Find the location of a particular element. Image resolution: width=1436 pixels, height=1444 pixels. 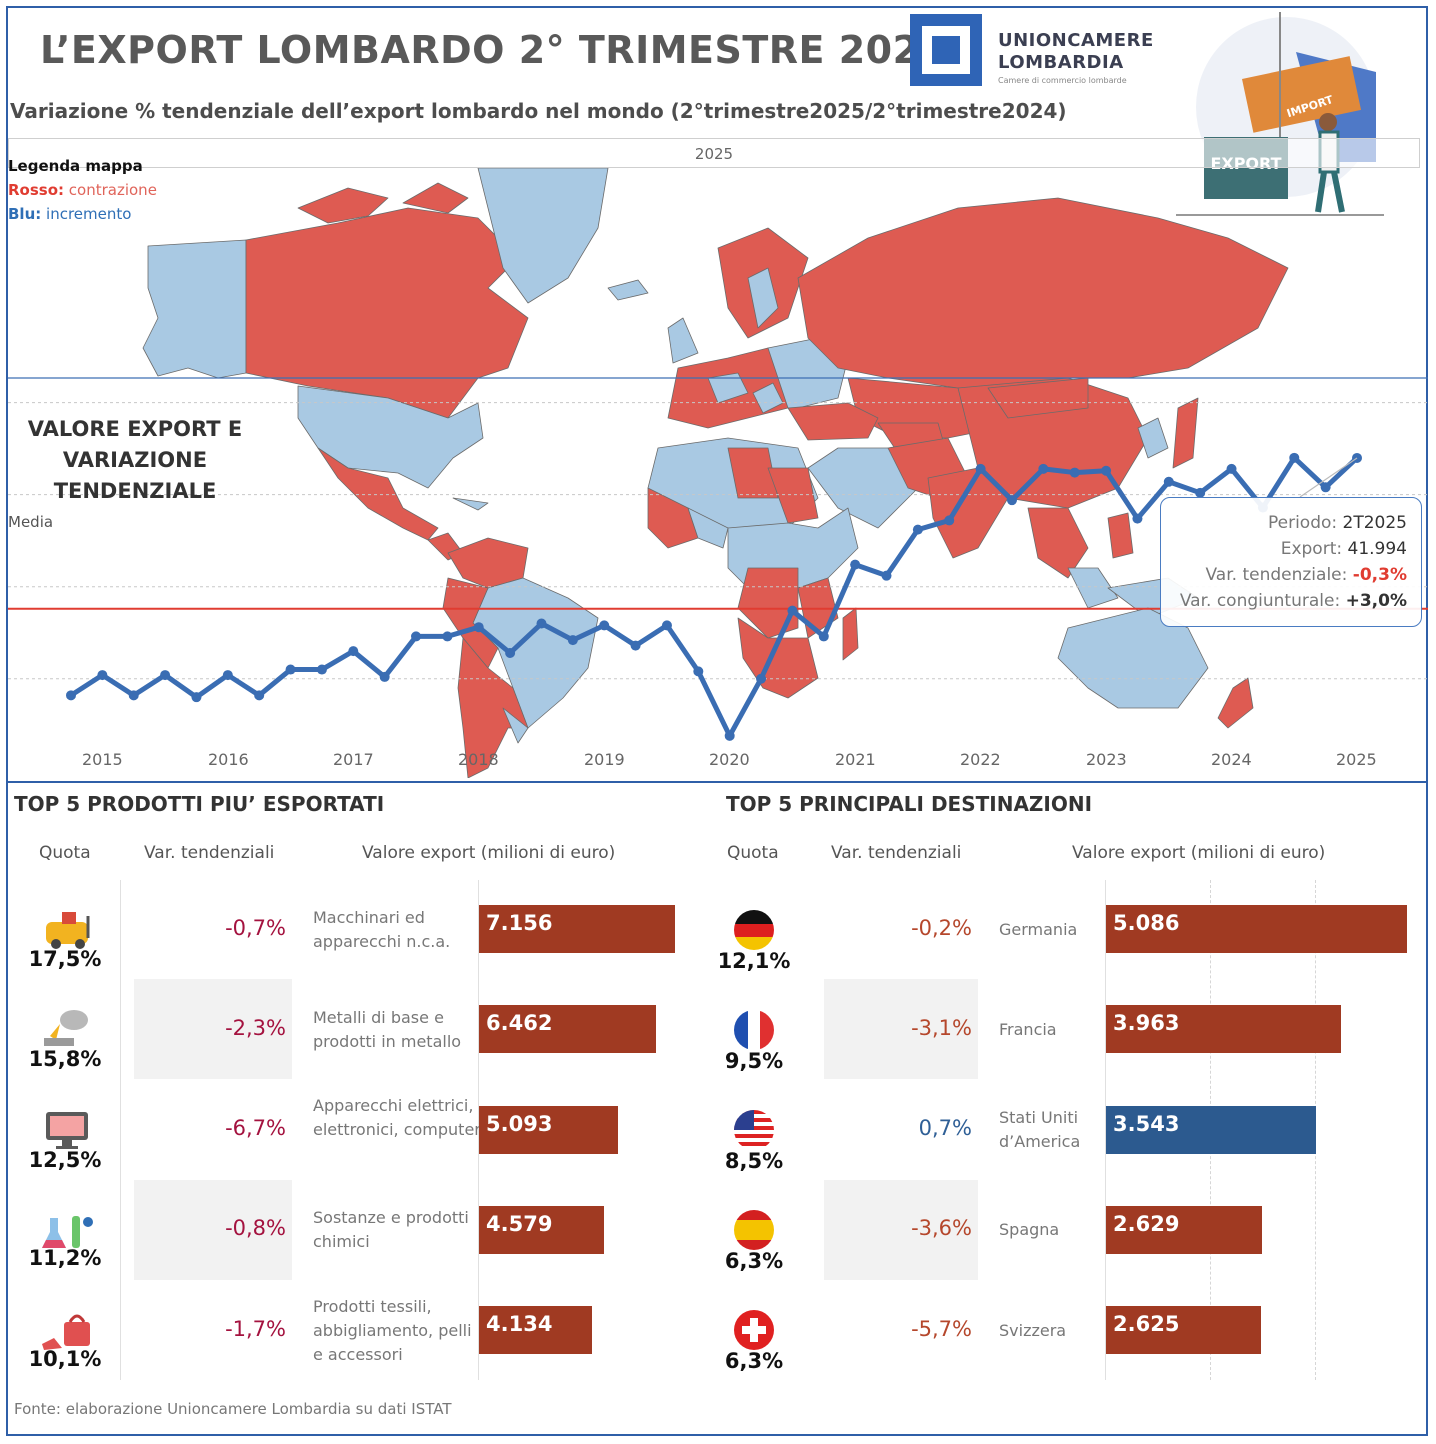

product-quota: 17,5% is located at coordinates (65, 959).